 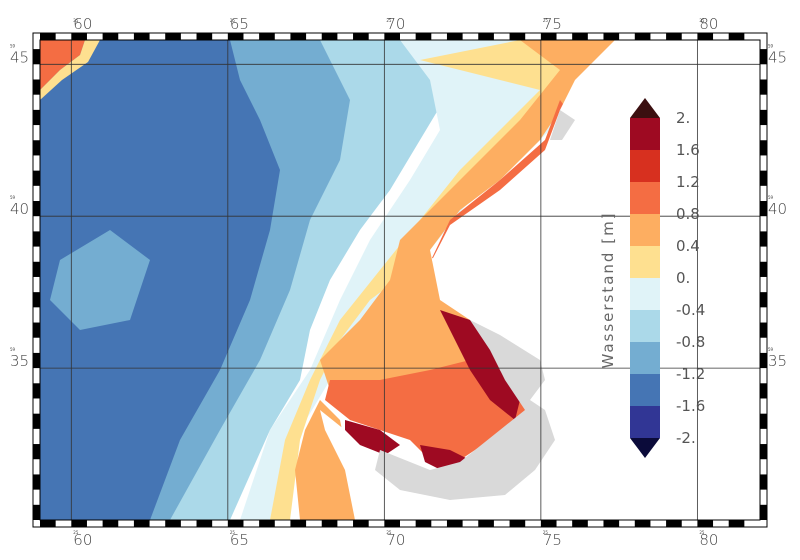 I want to click on coast-halo, so click(x=465, y=410).